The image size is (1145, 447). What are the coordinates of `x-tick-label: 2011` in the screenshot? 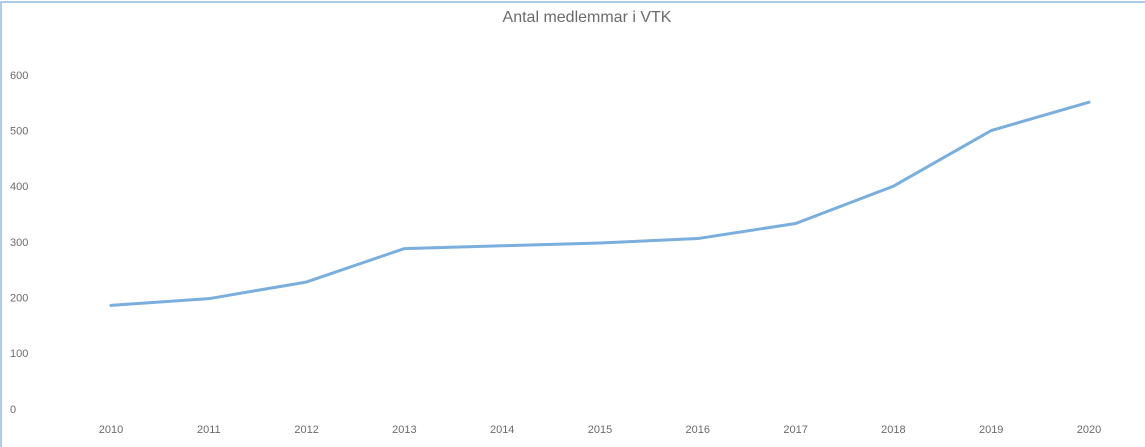 It's located at (209, 430).